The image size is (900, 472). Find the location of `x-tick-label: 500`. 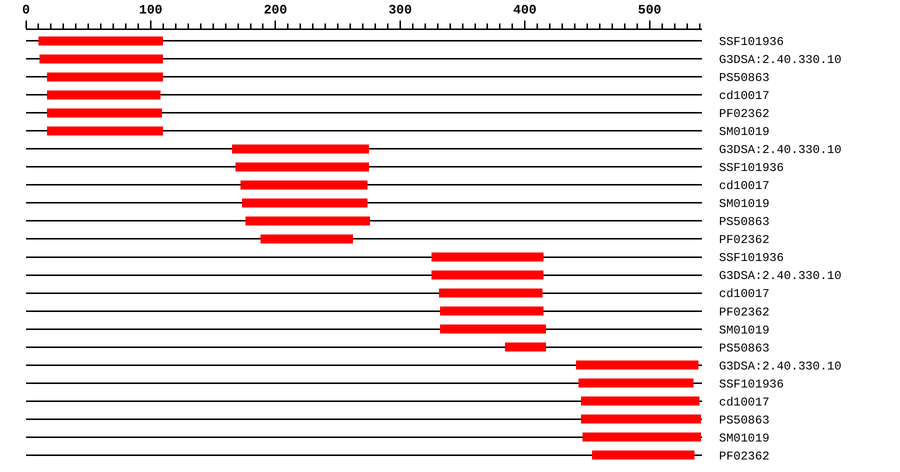

x-tick-label: 500 is located at coordinates (650, 10).